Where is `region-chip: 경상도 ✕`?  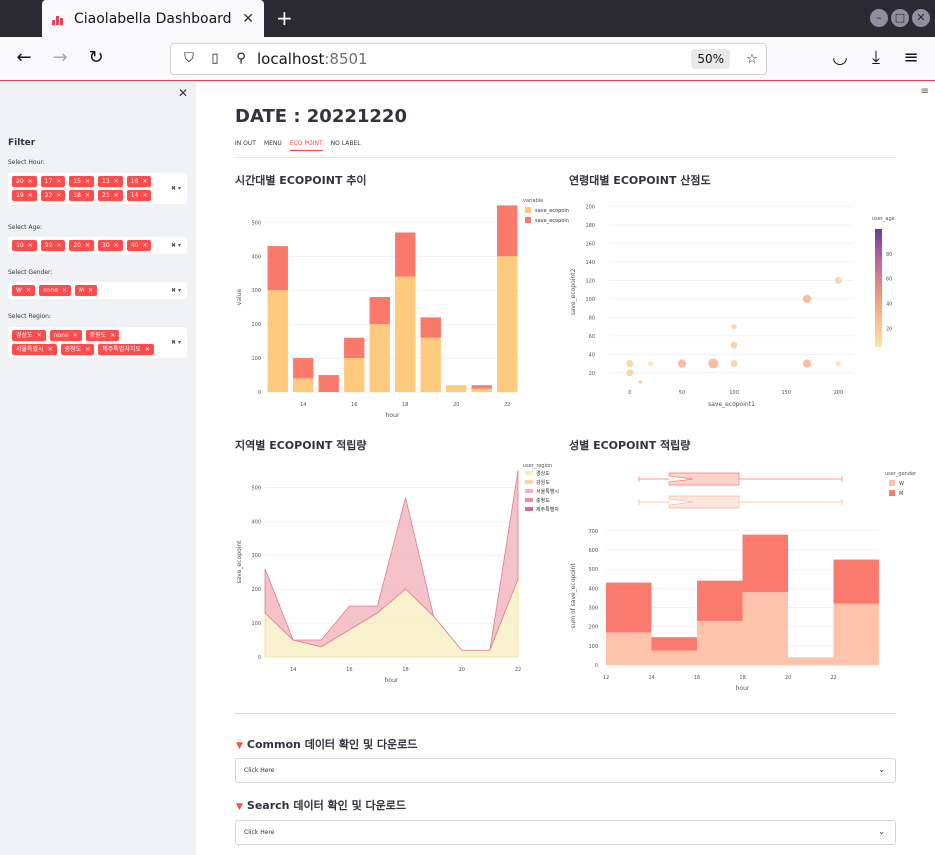
region-chip: 경상도 ✕ is located at coordinates (29, 335).